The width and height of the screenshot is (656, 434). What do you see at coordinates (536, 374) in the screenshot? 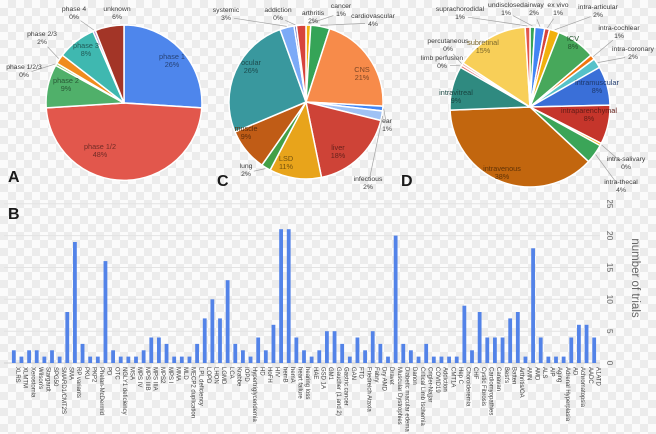
I see `bar-label-amd: AMD` at bounding box center [536, 374].